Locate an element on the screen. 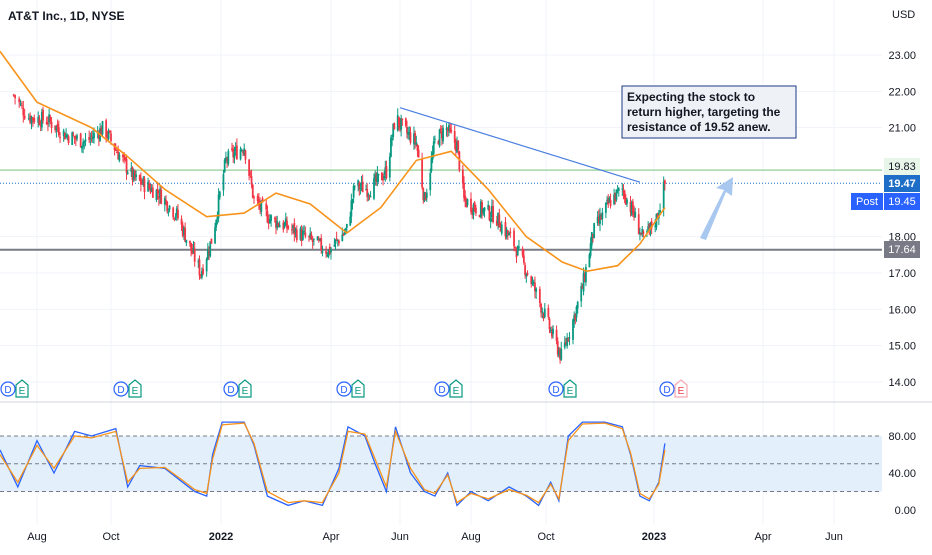  earnings-marker-text: E is located at coordinates (245, 391).